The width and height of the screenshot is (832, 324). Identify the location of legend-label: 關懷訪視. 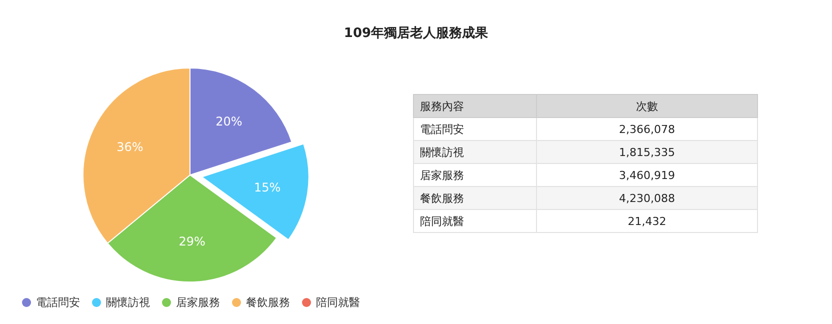
(127, 302).